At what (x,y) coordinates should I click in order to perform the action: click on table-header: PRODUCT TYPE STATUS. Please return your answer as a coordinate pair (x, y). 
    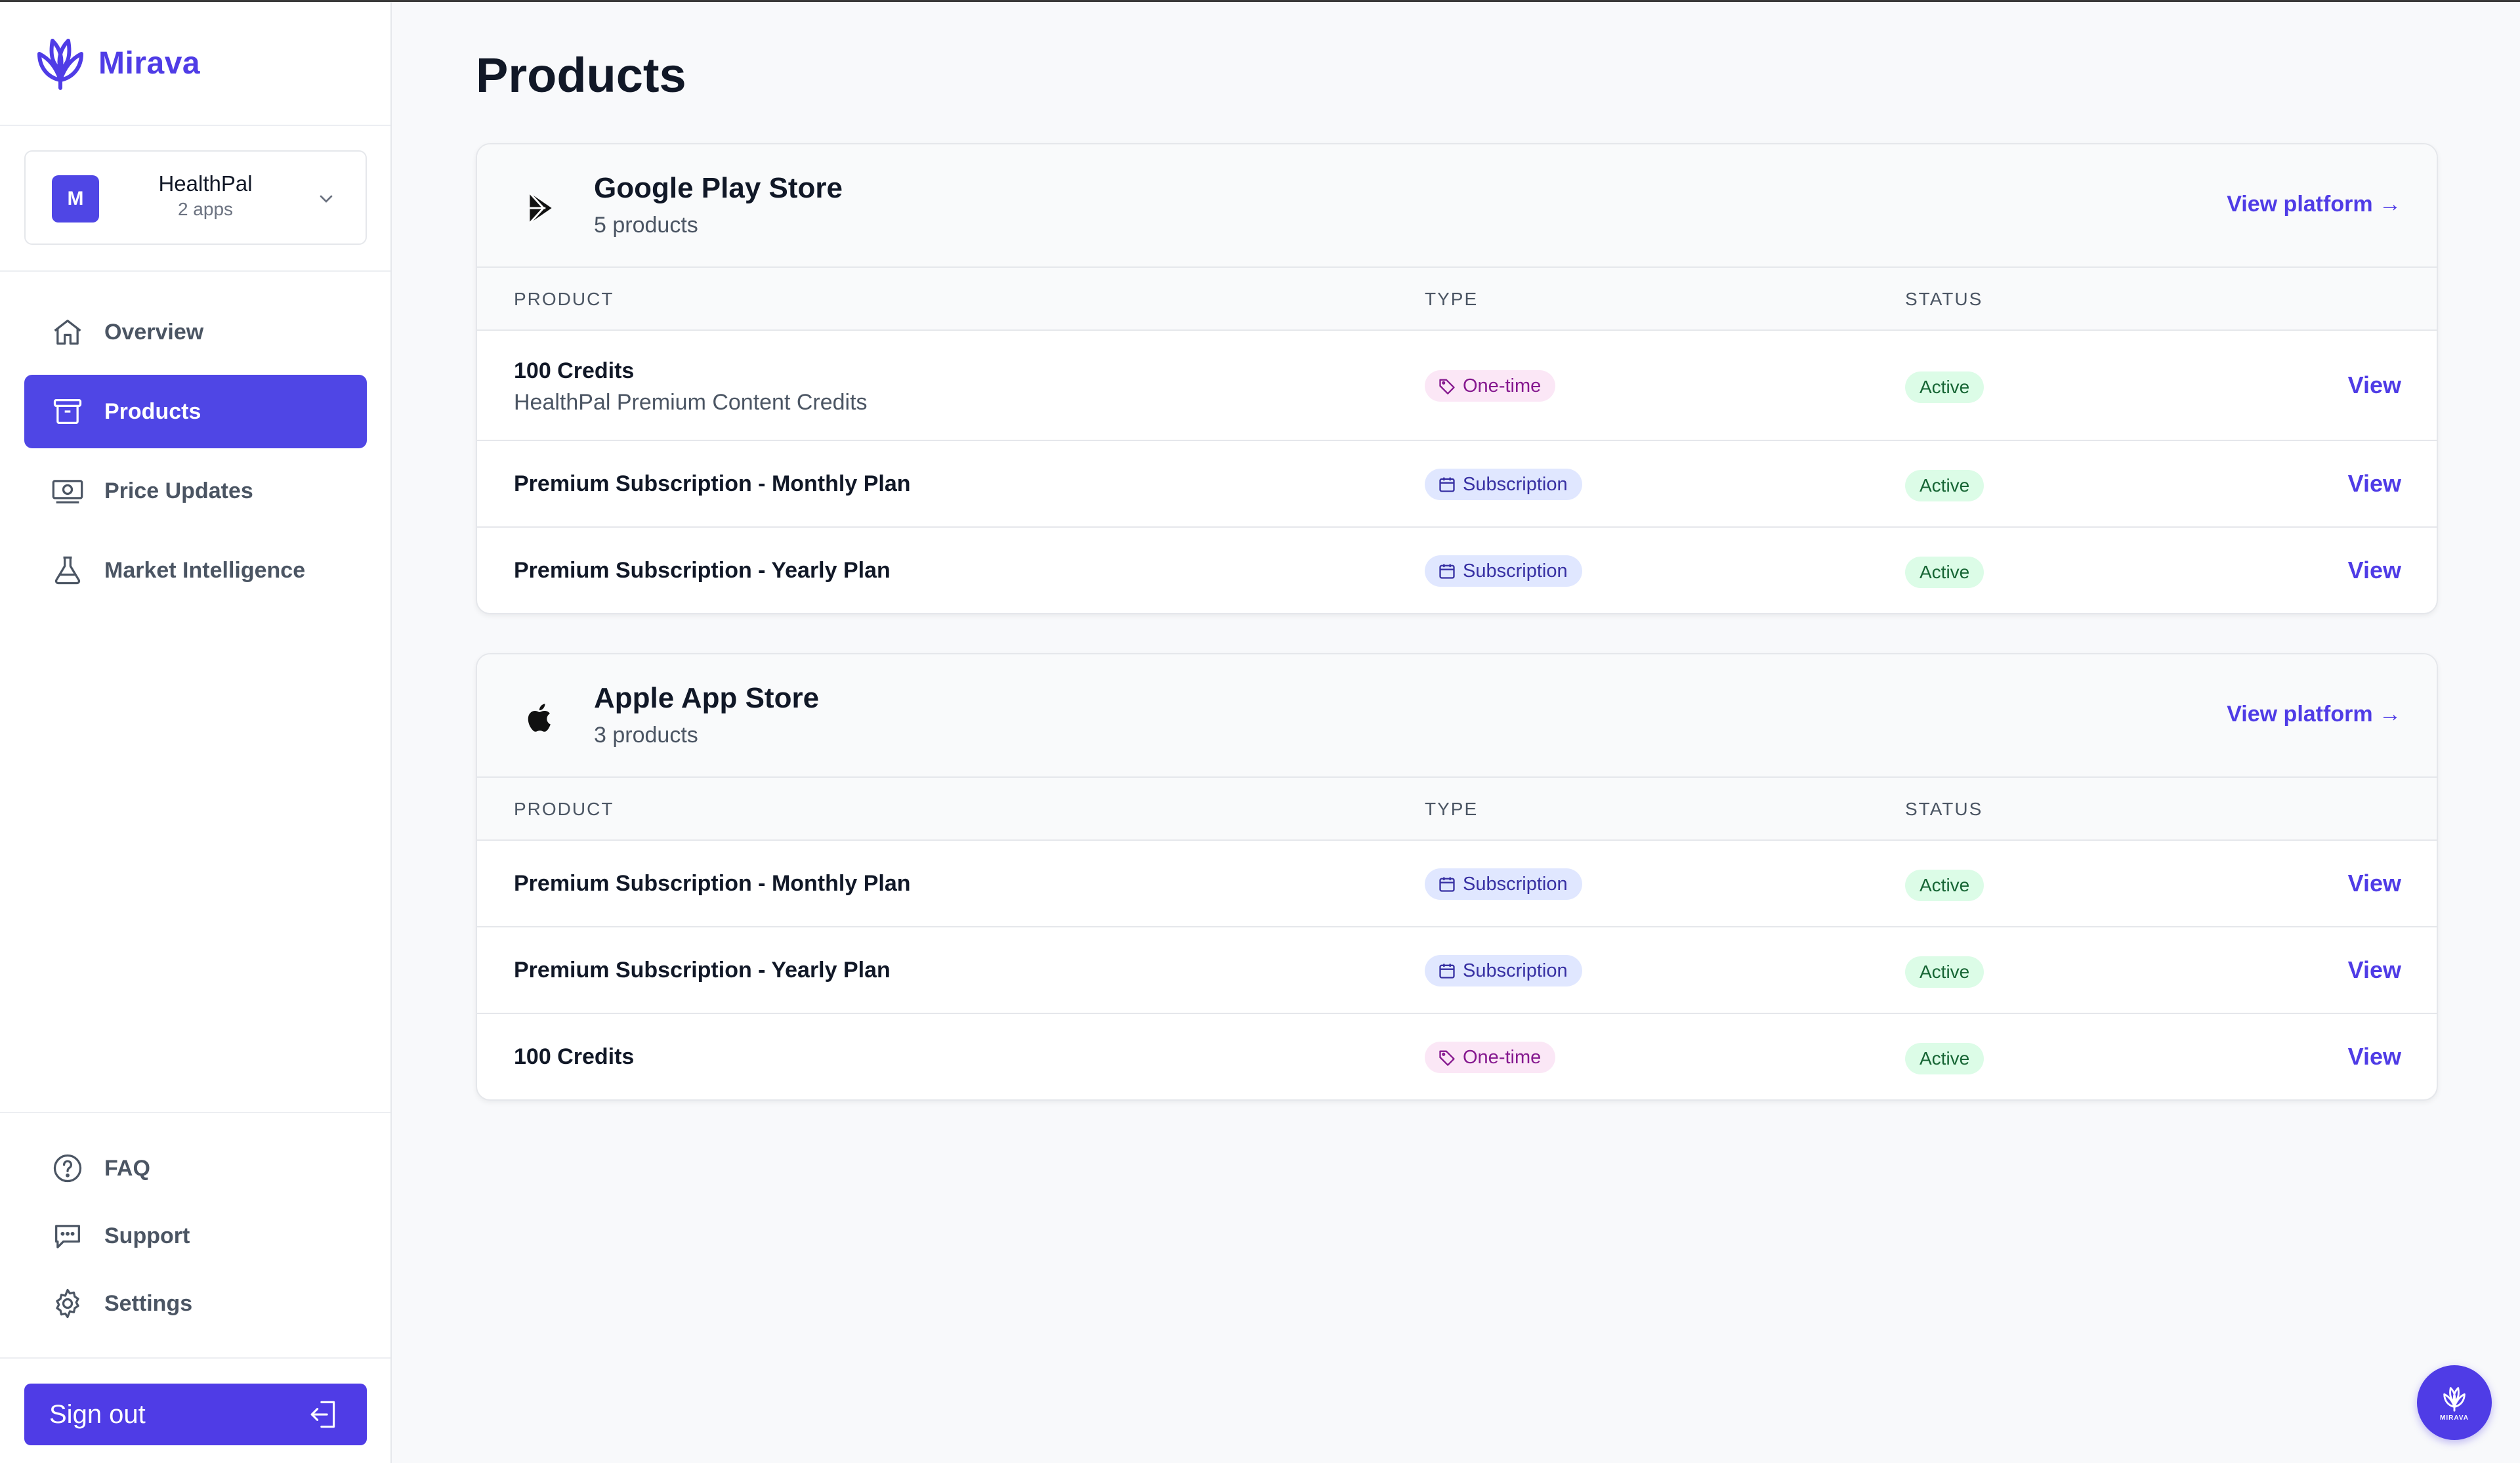
    Looking at the image, I should click on (1457, 299).